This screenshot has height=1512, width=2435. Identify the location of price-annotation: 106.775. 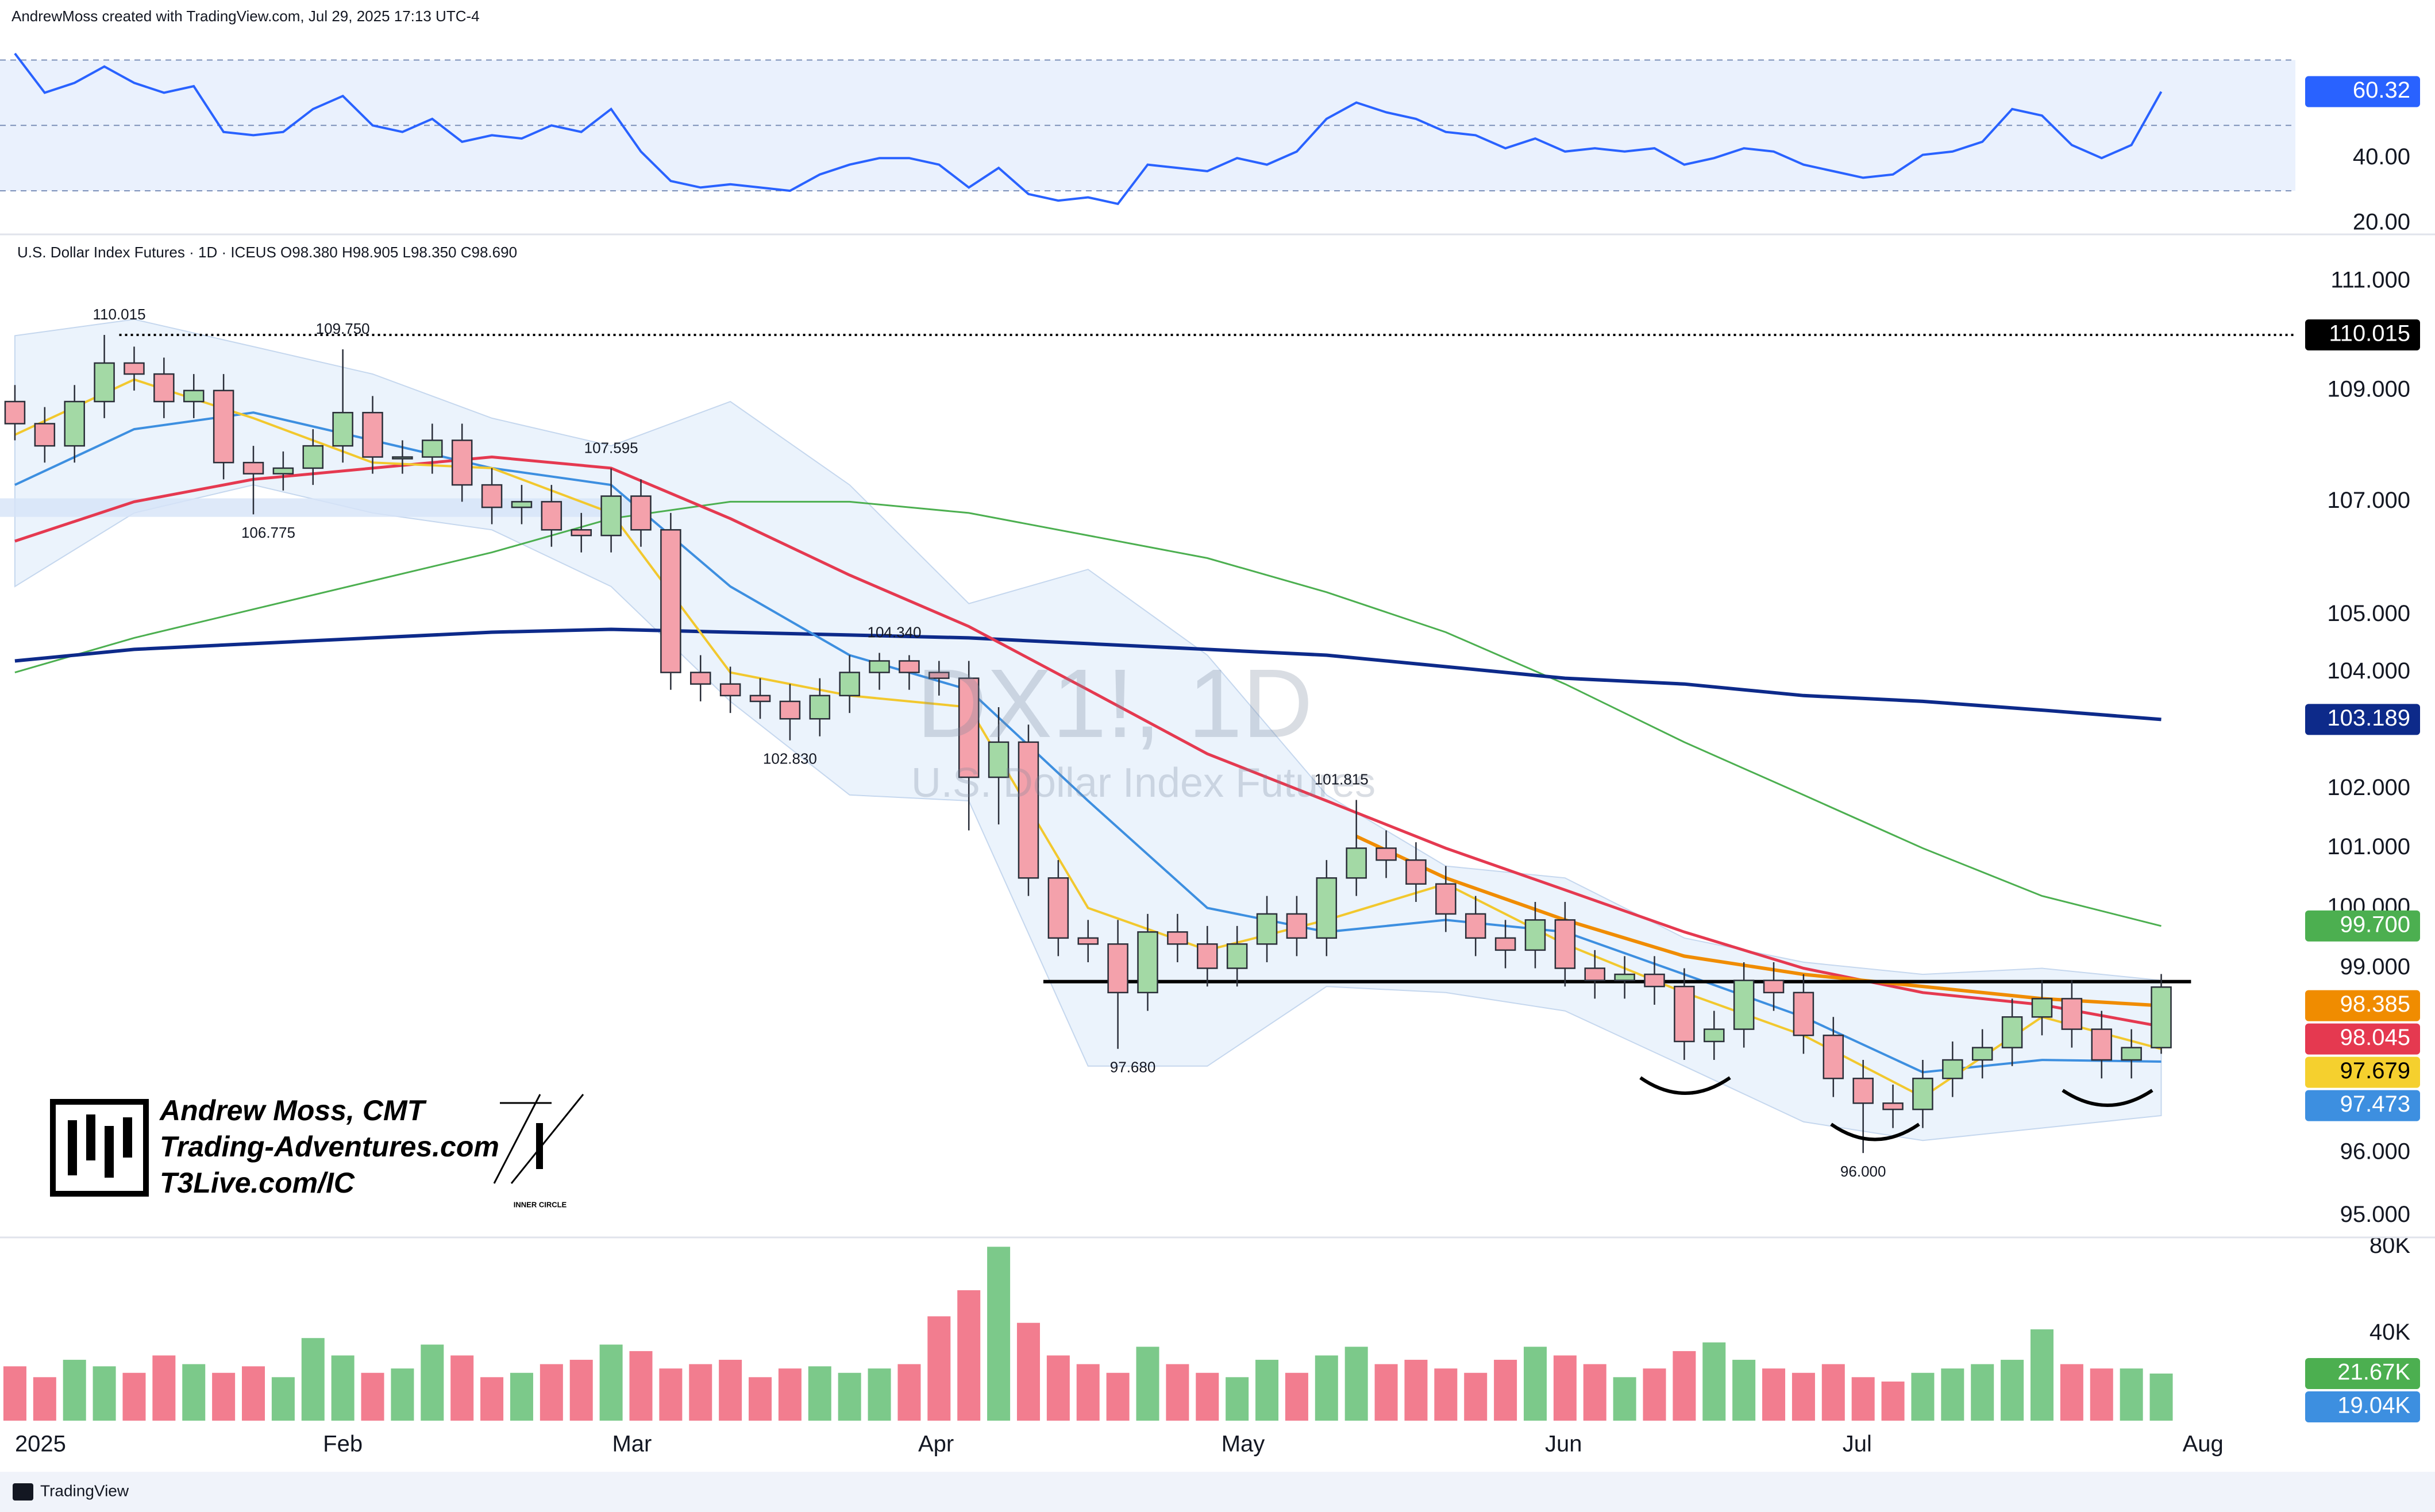
(268, 532).